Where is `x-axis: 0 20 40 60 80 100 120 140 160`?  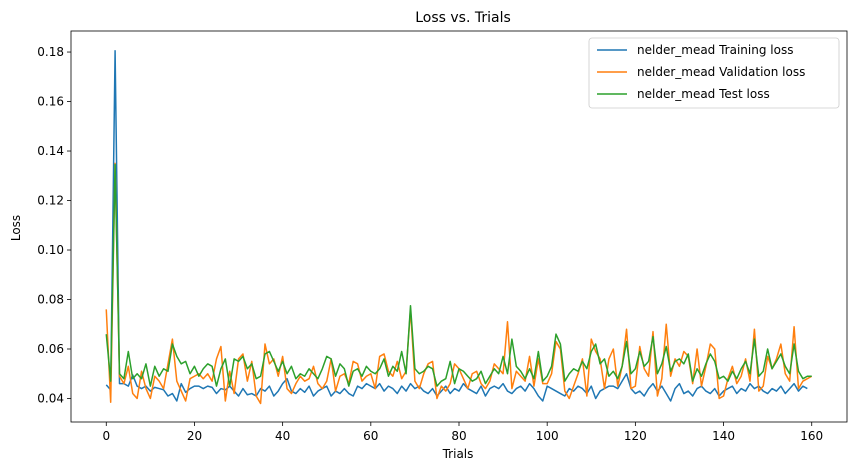
x-axis: 0 20 40 60 80 100 120 140 160 is located at coordinates (462, 432).